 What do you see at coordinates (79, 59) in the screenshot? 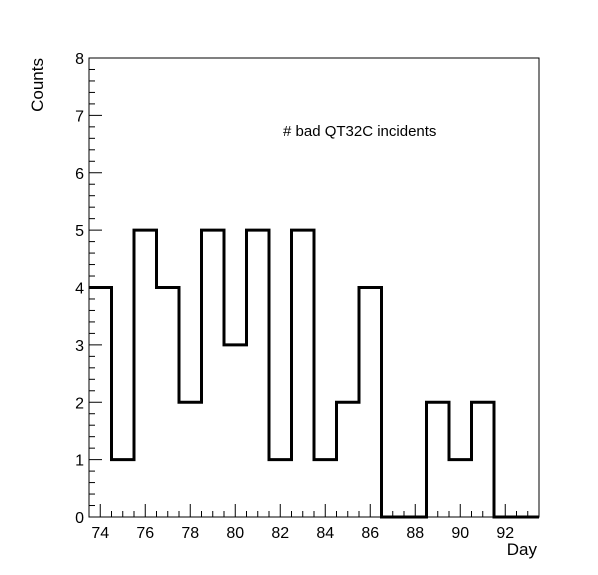
I see `y-tick-label: 8` at bounding box center [79, 59].